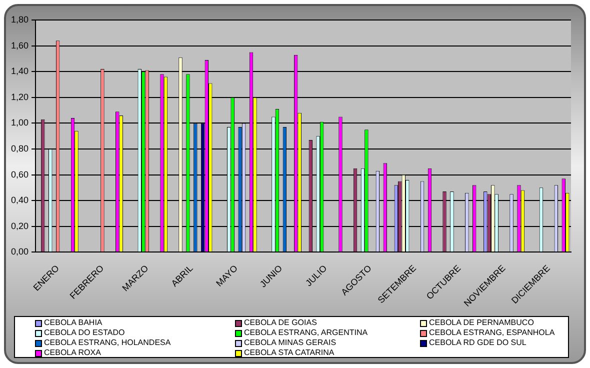 This screenshot has height=368, width=590. I want to click on legend-label: CEBOLA MINAS GERAIS, so click(290, 343).